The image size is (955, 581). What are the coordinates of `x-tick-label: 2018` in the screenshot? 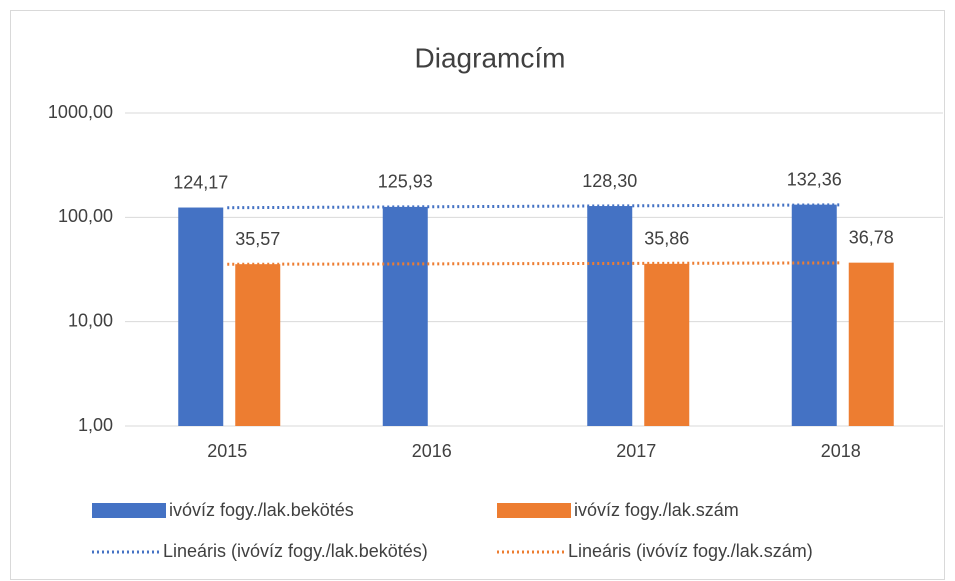 It's located at (841, 451).